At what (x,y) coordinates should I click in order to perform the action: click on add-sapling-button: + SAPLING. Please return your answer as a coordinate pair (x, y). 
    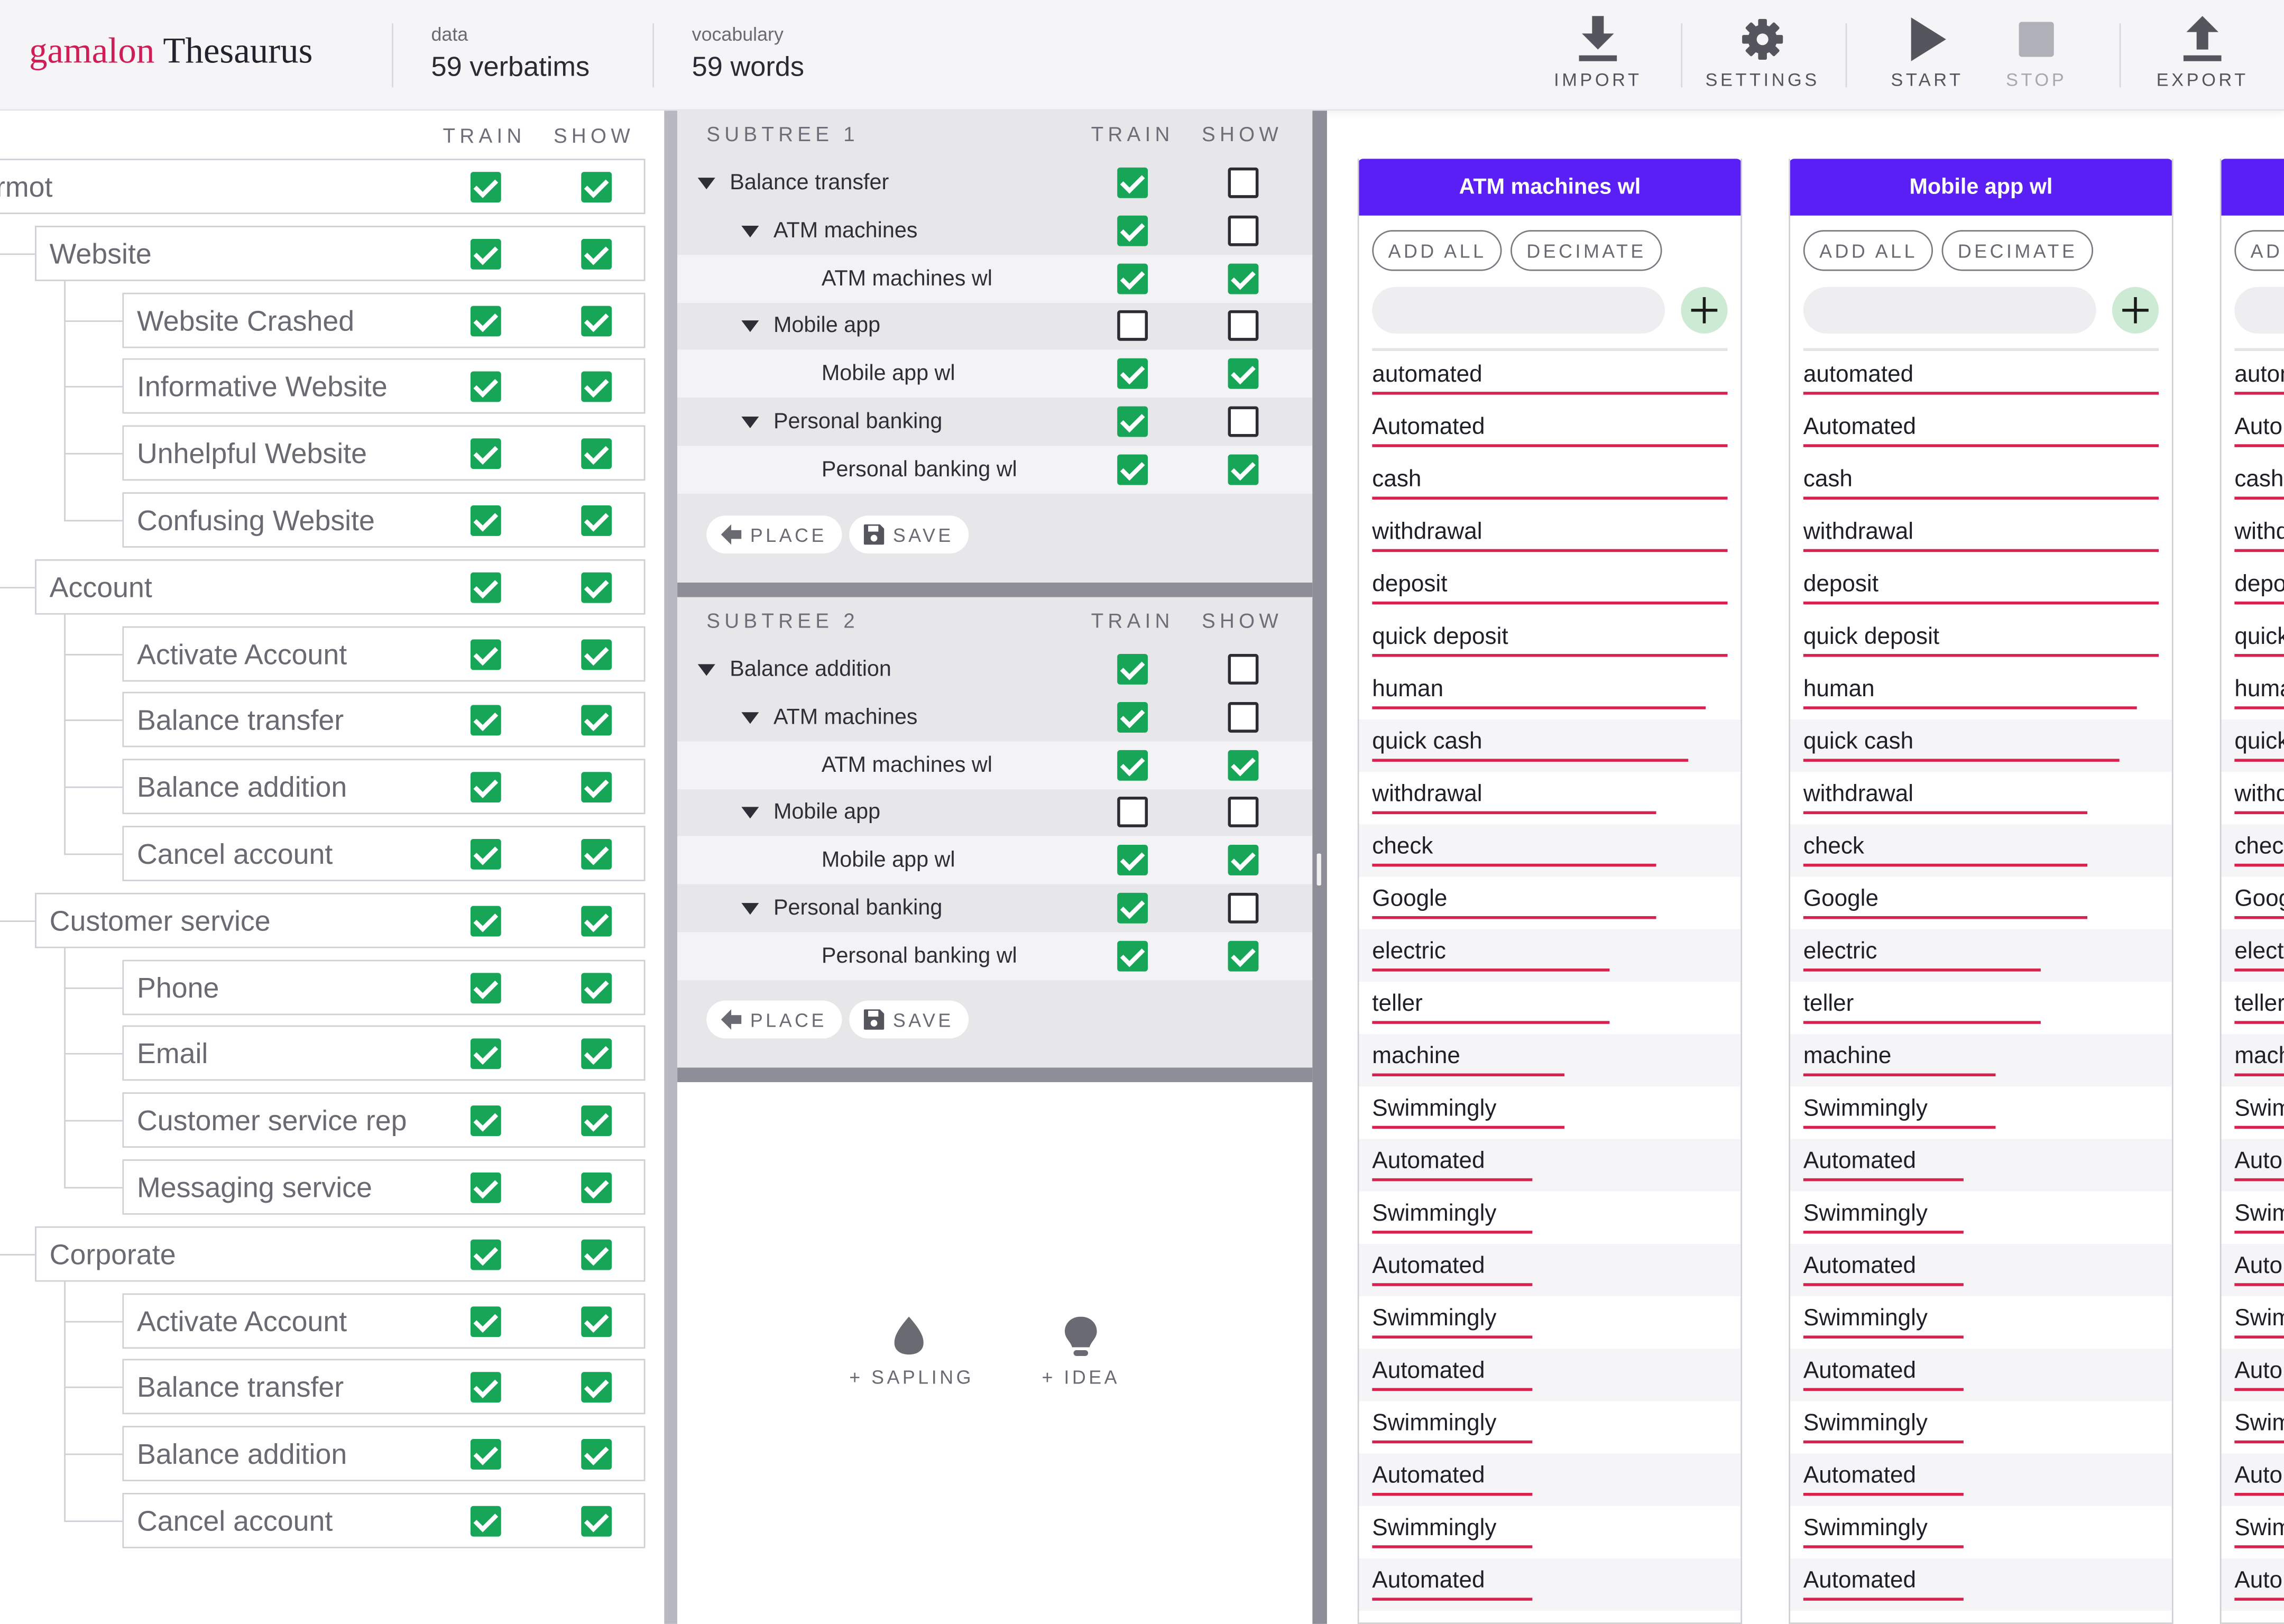
    Looking at the image, I should click on (910, 1352).